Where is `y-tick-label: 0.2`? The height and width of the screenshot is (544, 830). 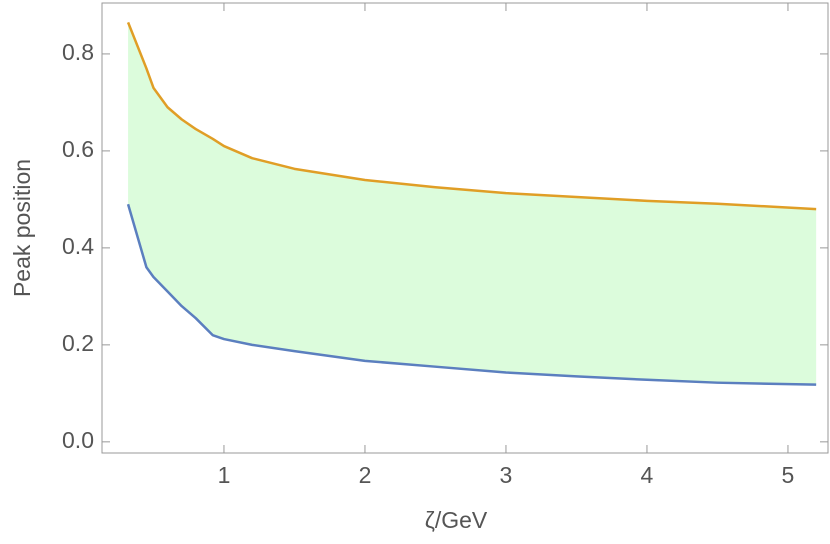
y-tick-label: 0.2 is located at coordinates (78, 343).